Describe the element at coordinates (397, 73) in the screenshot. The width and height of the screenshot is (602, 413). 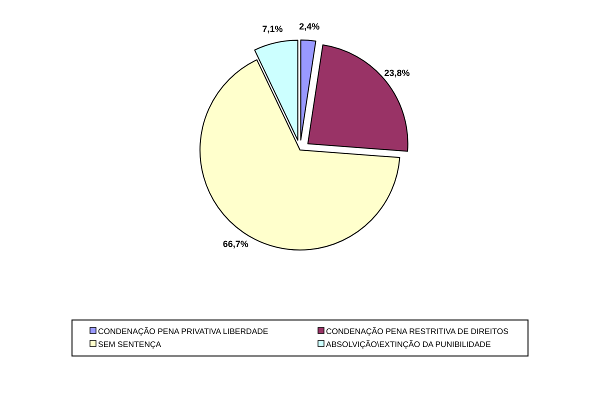
I see `data-label: 23,8%` at that location.